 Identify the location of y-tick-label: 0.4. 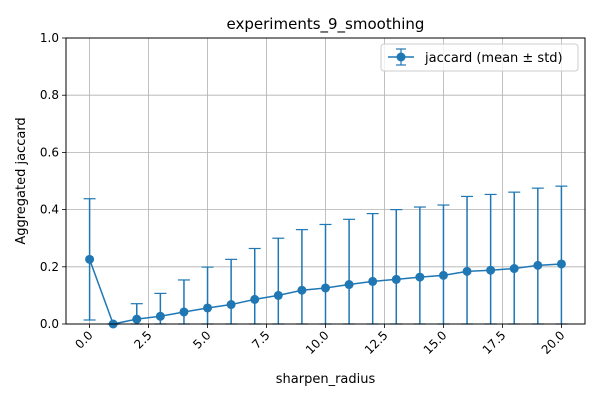
(49, 210).